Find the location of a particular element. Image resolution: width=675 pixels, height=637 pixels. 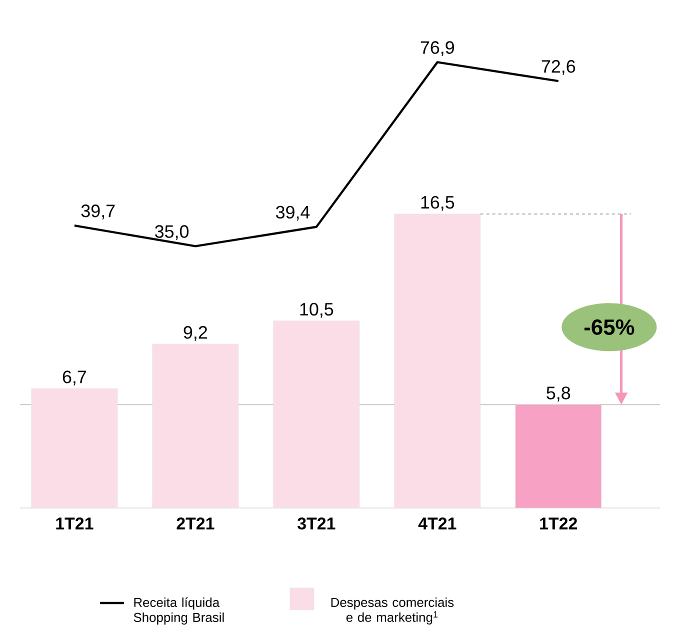

data-label: 10,5 is located at coordinates (317, 310).